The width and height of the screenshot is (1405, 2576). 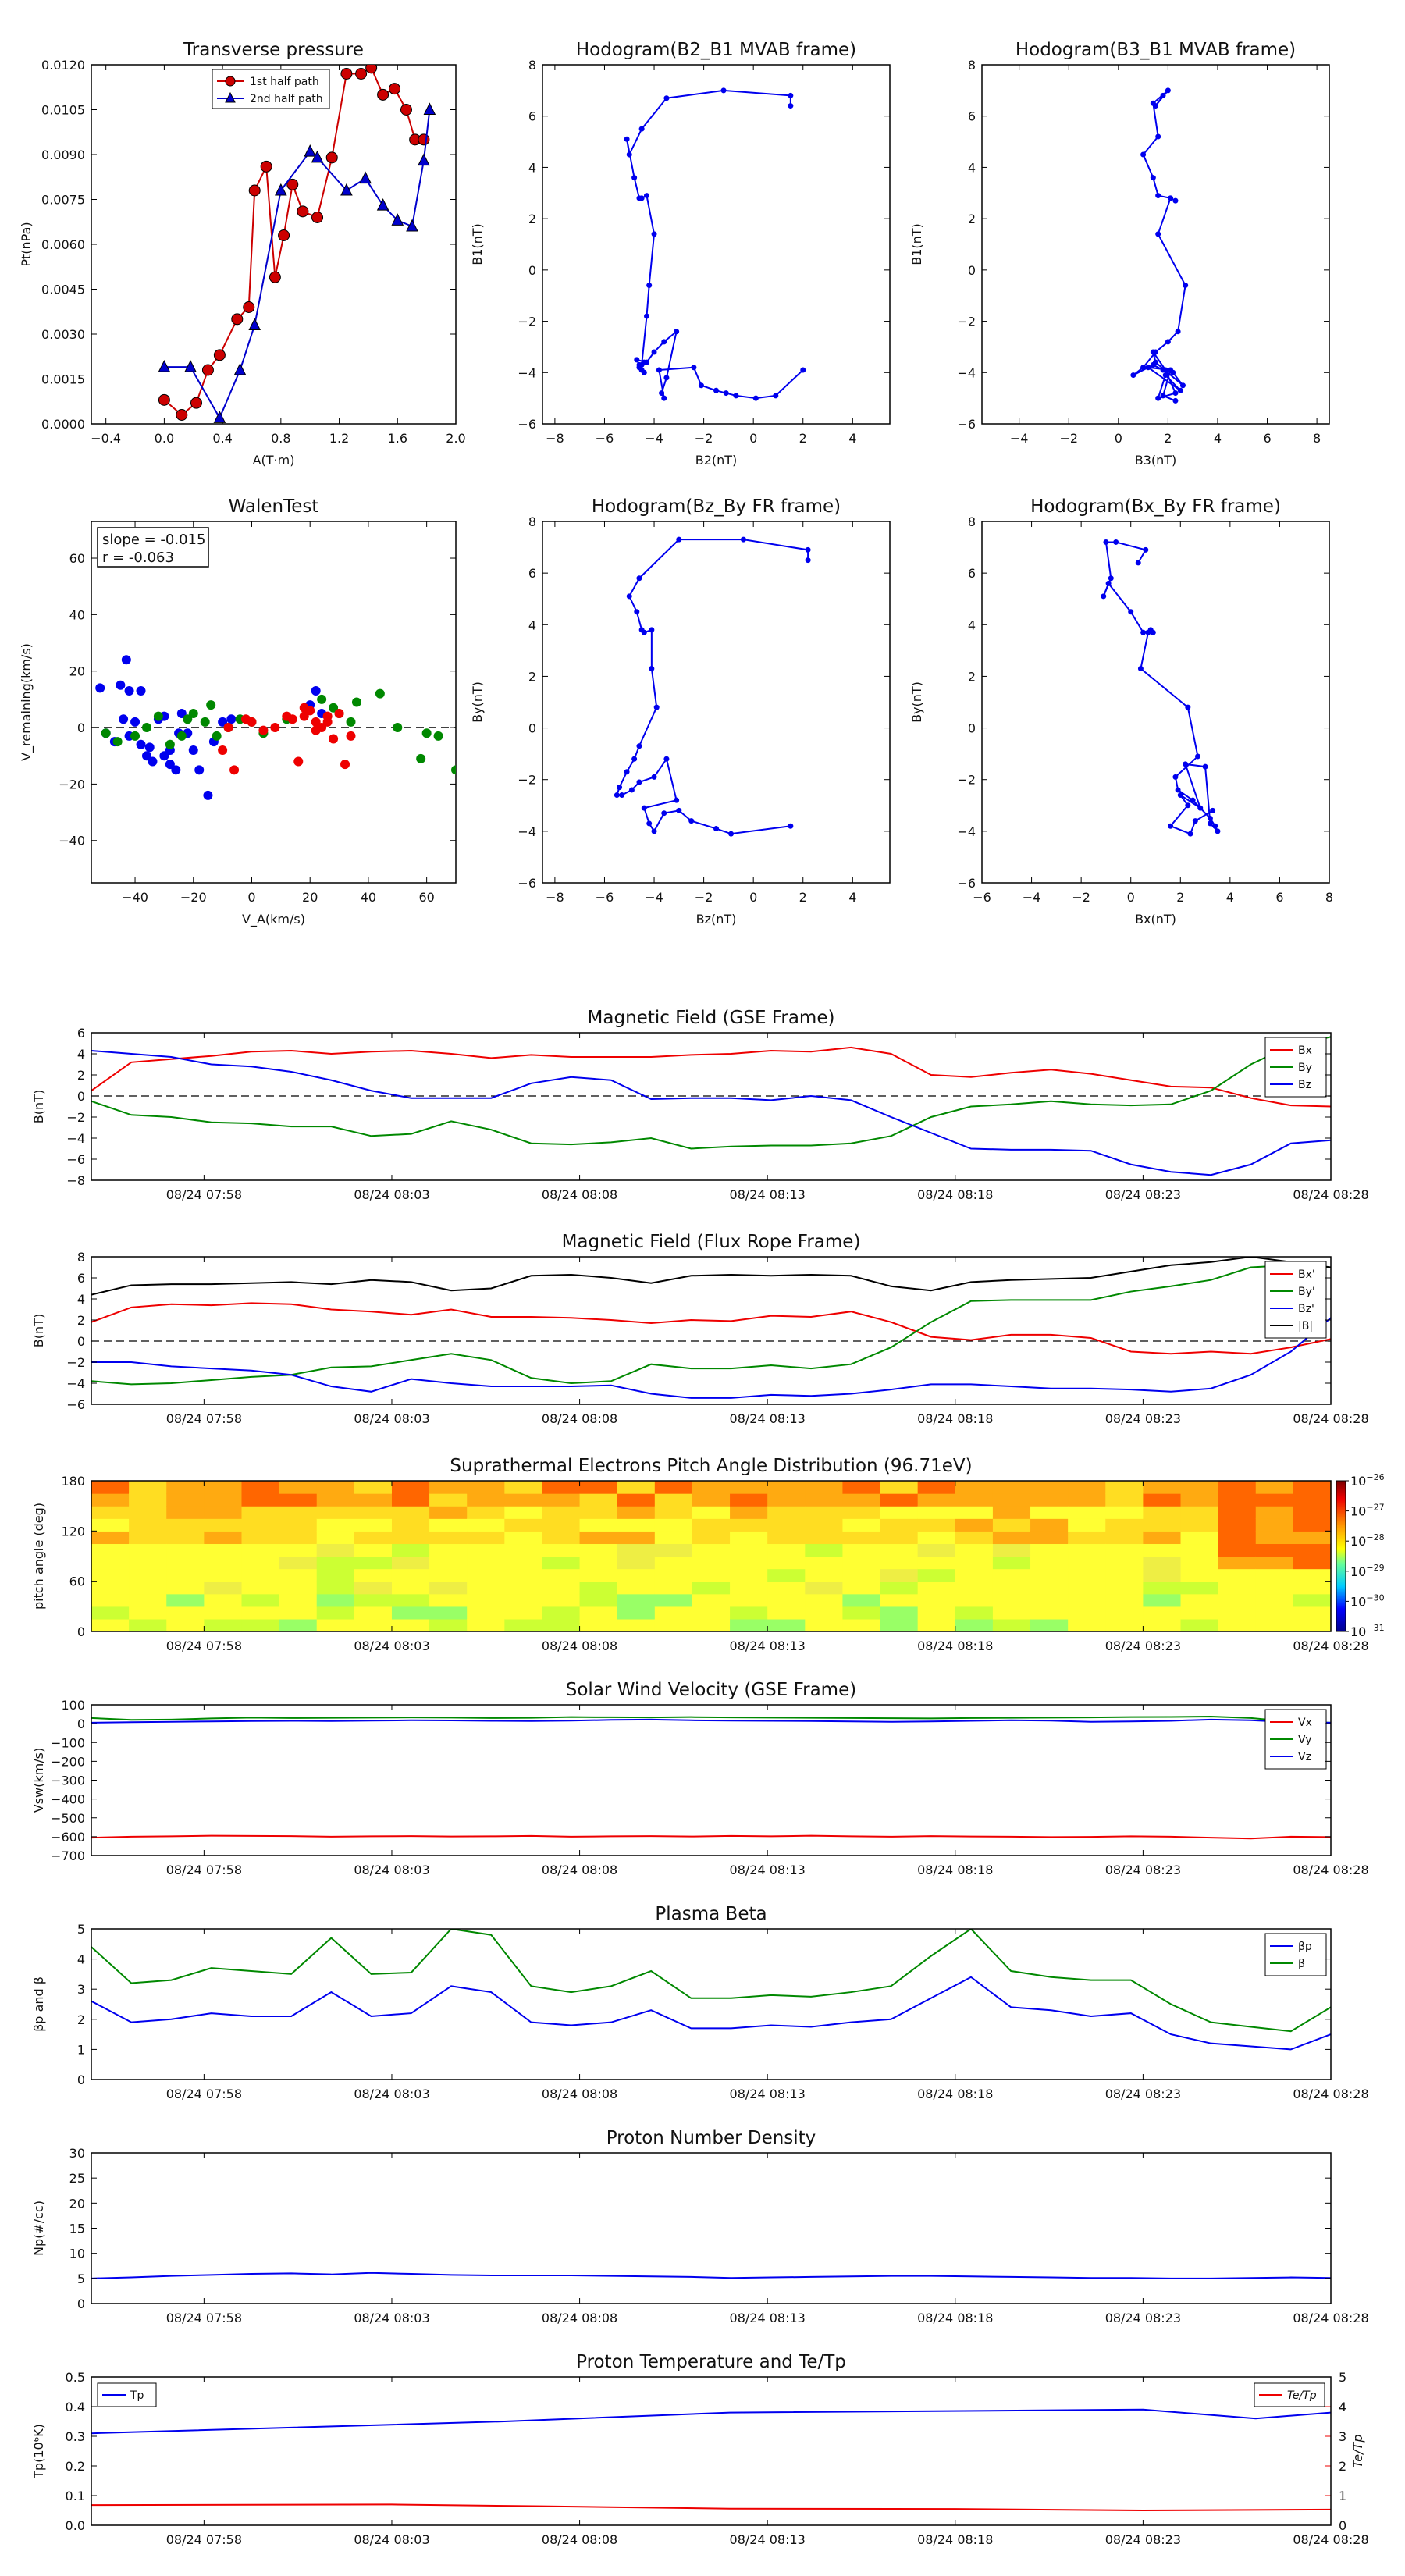 I want to click on scatter-point-red, so click(x=345, y=765).